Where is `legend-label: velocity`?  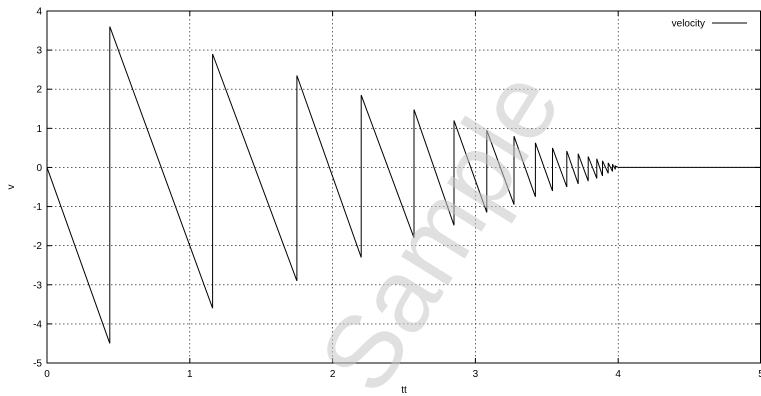
legend-label: velocity is located at coordinates (688, 24).